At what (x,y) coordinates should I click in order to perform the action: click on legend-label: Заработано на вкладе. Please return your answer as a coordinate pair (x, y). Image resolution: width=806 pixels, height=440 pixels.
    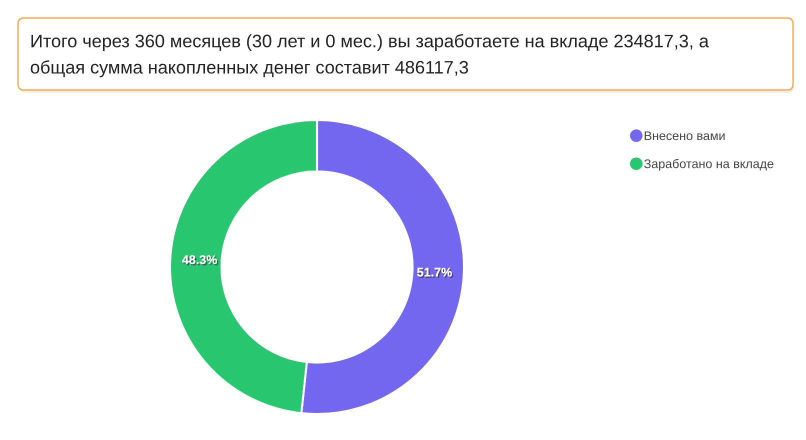
    Looking at the image, I should click on (709, 164).